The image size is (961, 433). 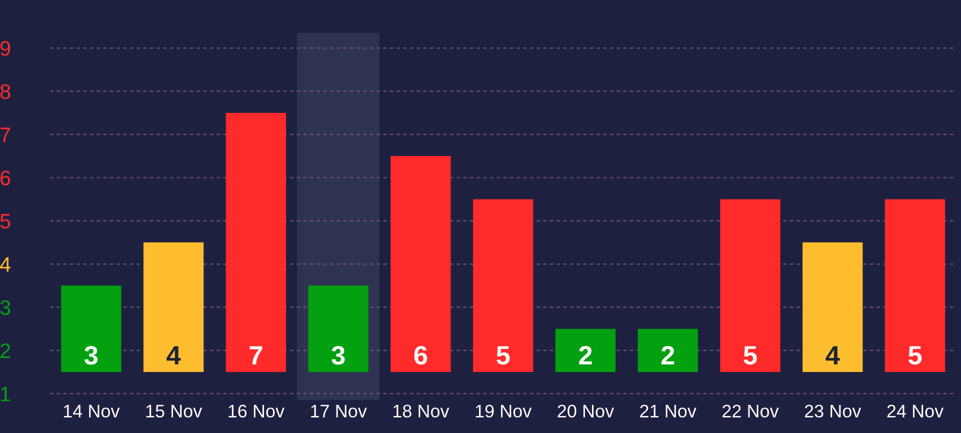 I want to click on x-tick-label: 22 Nov, so click(x=750, y=411).